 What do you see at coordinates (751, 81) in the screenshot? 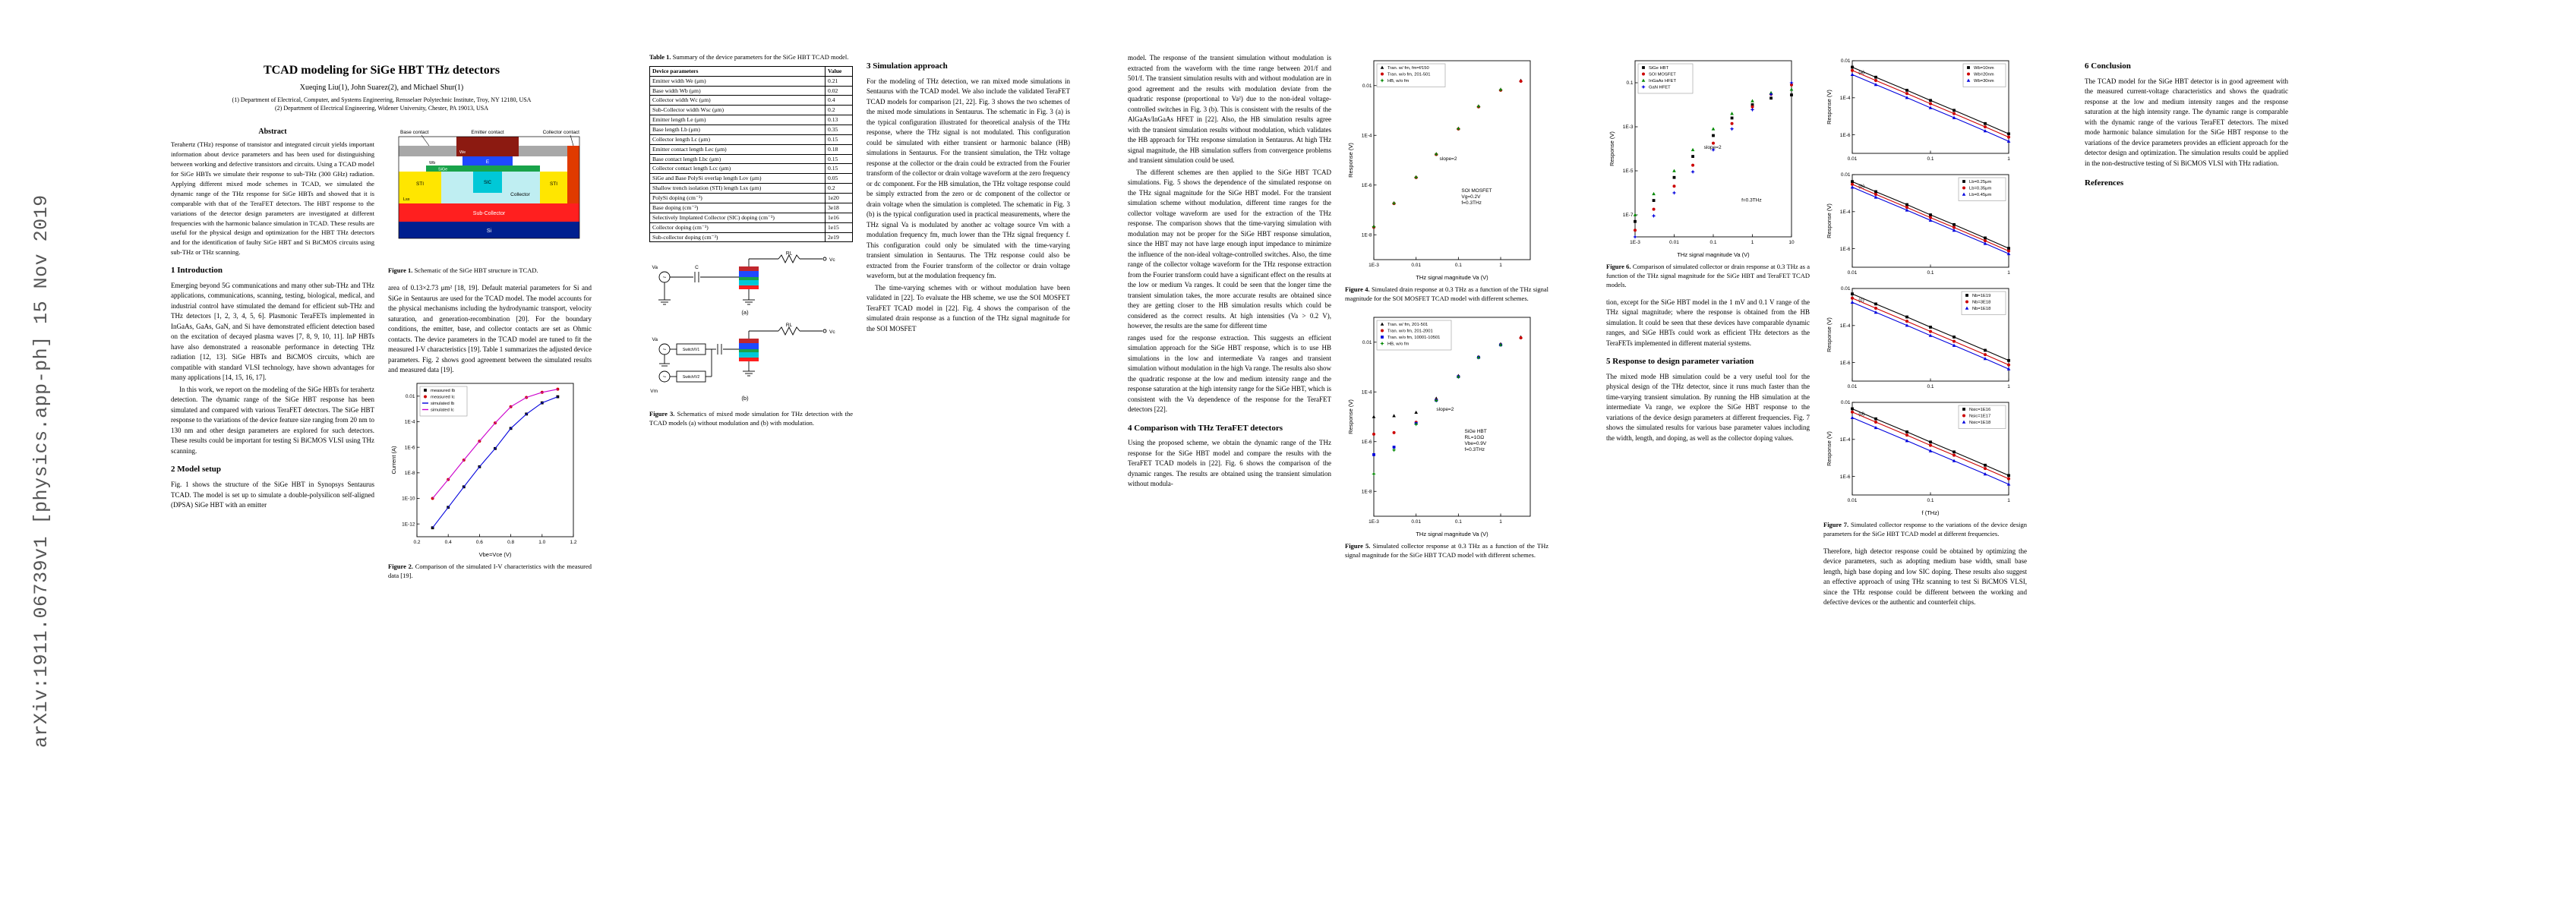
I see `table-row: Emitter width We (μm) 0.21` at bounding box center [751, 81].